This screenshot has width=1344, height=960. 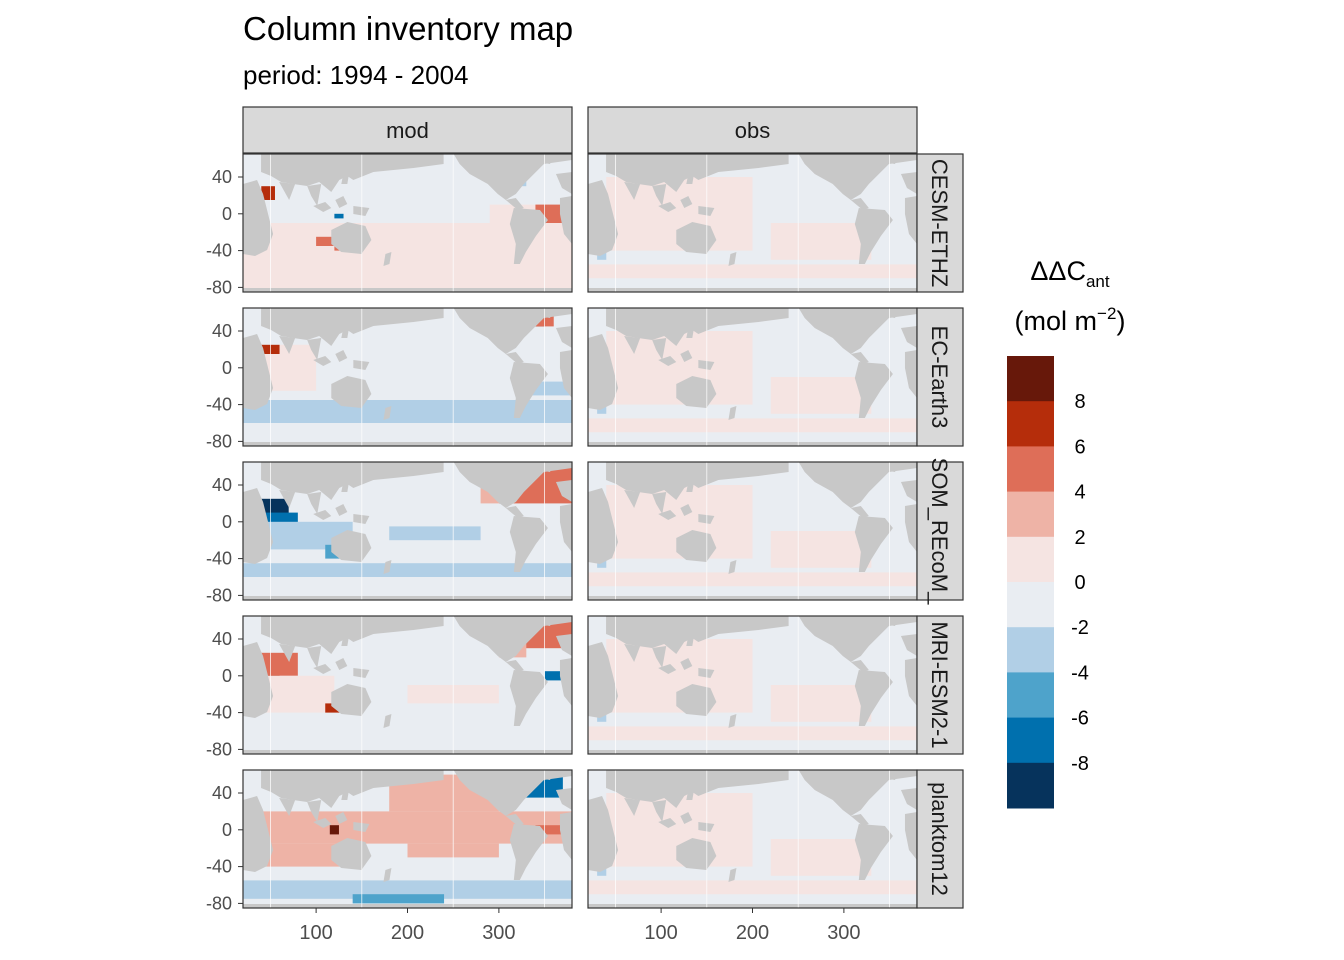 What do you see at coordinates (1080, 628) in the screenshot?
I see `legend-break-label: -2` at bounding box center [1080, 628].